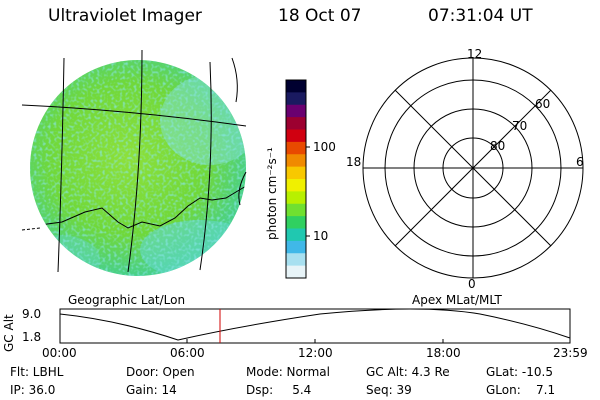 Image resolution: width=600 pixels, height=400 pixels. What do you see at coordinates (288, 372) in the screenshot?
I see `status-mode: Mode: Normal` at bounding box center [288, 372].